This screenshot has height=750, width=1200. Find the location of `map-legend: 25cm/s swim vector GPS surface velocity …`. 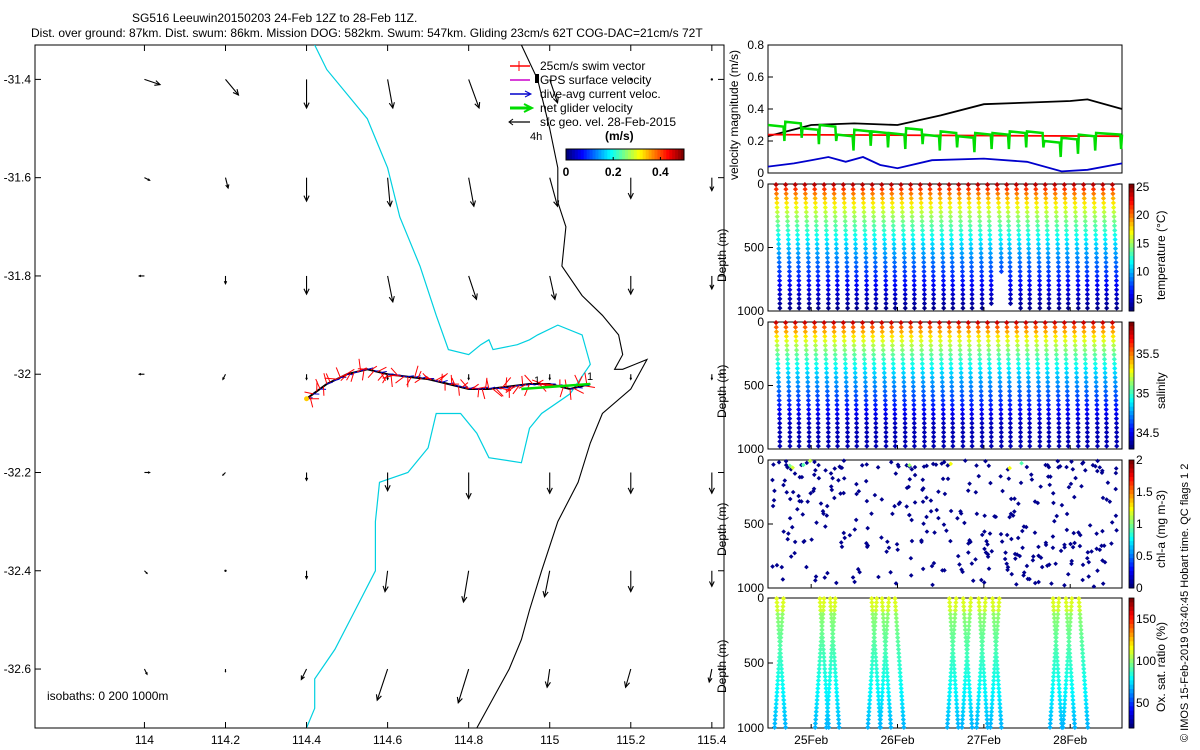

map-legend: 25cm/s swim vector GPS surface velocity … is located at coordinates (596, 119).